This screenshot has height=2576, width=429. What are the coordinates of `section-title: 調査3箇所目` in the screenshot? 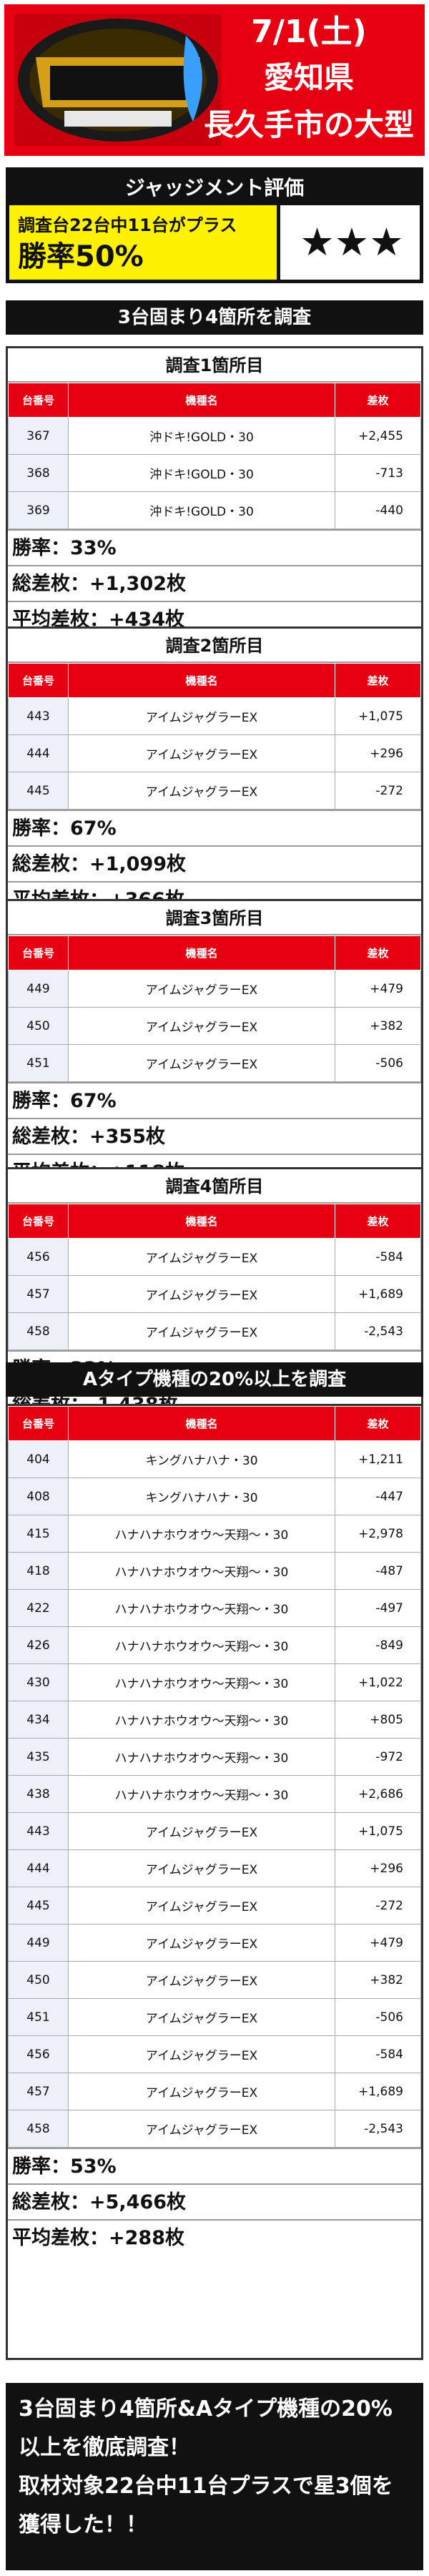 It's located at (214, 918).